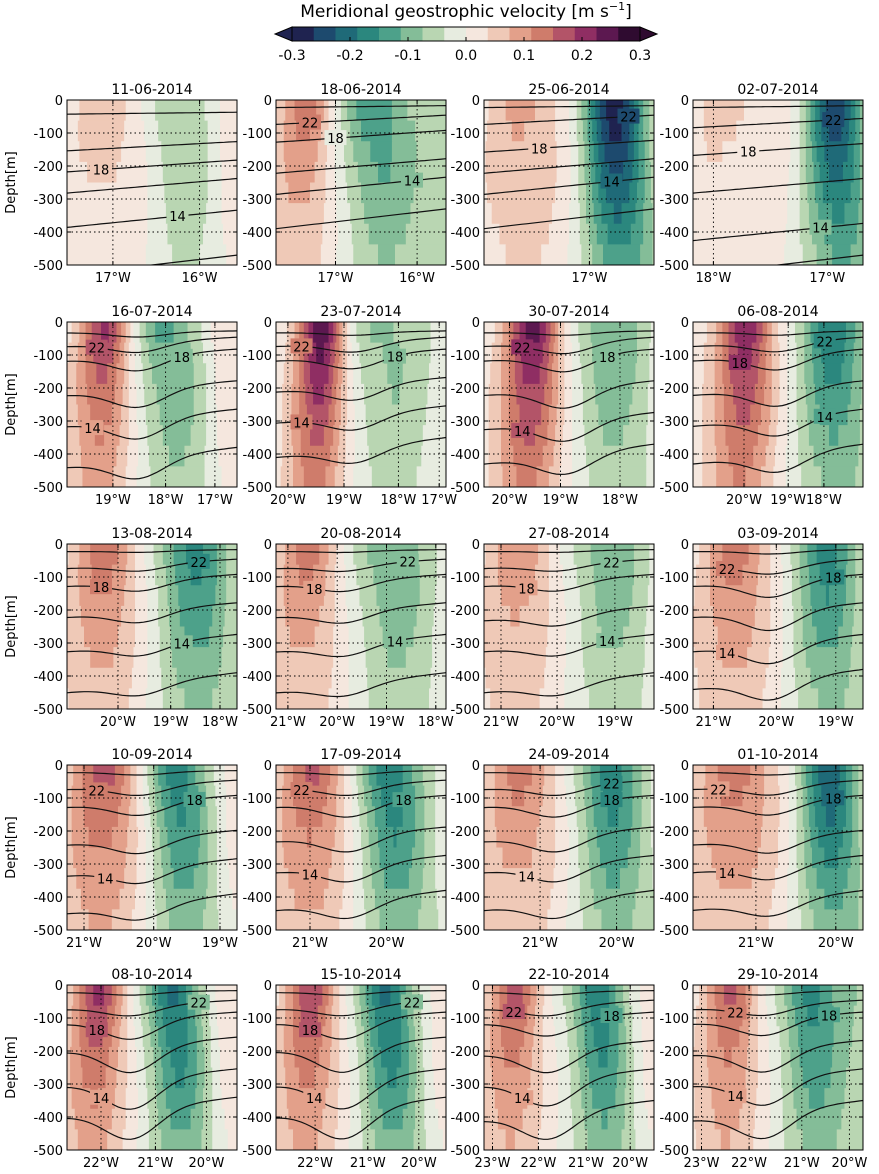  Describe the element at coordinates (829, 1016) in the screenshot. I see `isotherm-label: 18` at that location.